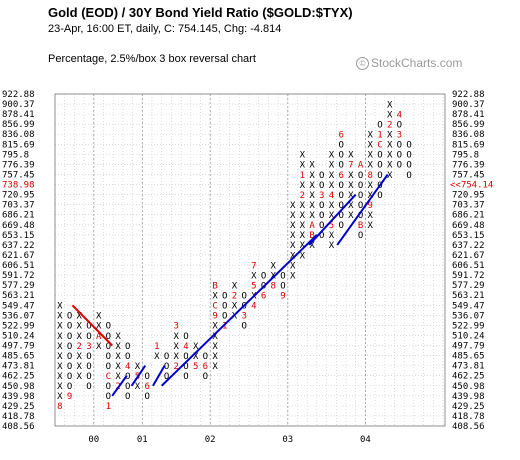 This screenshot has width=520, height=460. Describe the element at coordinates (18, 286) in the screenshot. I see `y-tick-label-left: 577.29` at that location.